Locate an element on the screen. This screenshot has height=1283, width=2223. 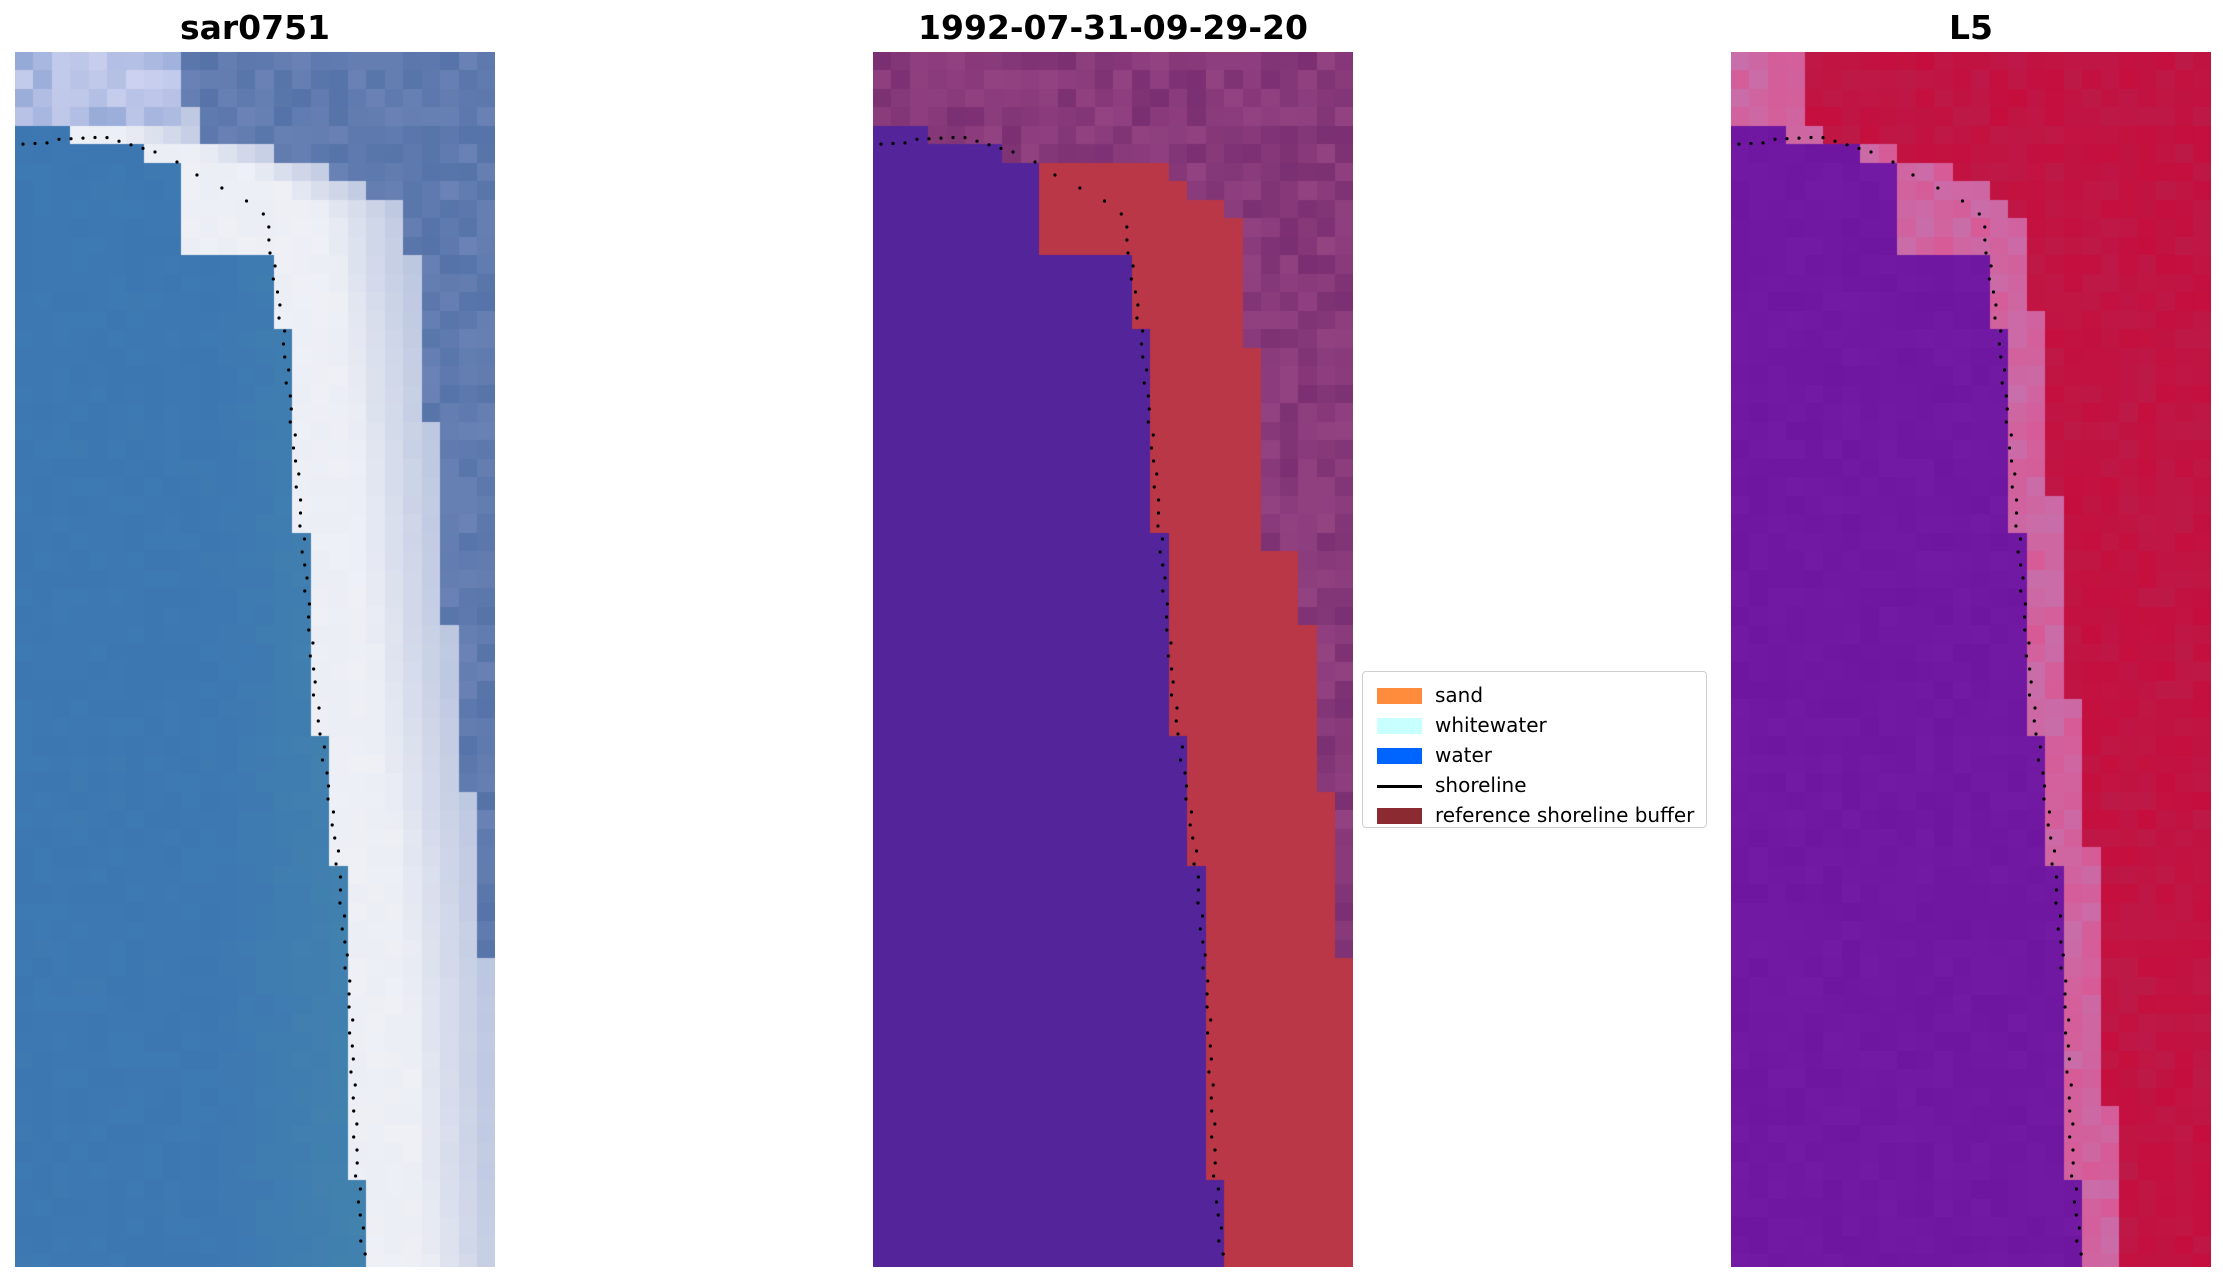
legend-label: shoreline is located at coordinates (1481, 785).